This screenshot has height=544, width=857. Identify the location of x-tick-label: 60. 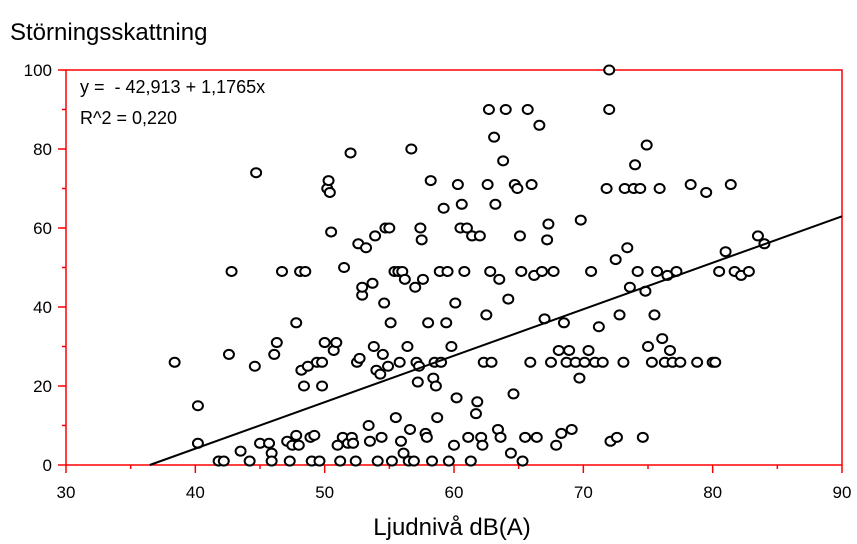
(454, 492).